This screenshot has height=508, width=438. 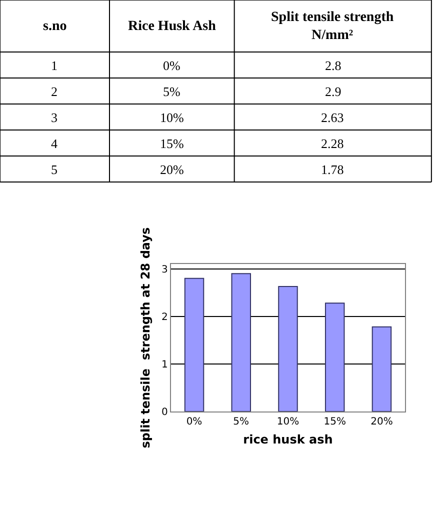 I want to click on y-tick-label: 0, so click(x=164, y=412).